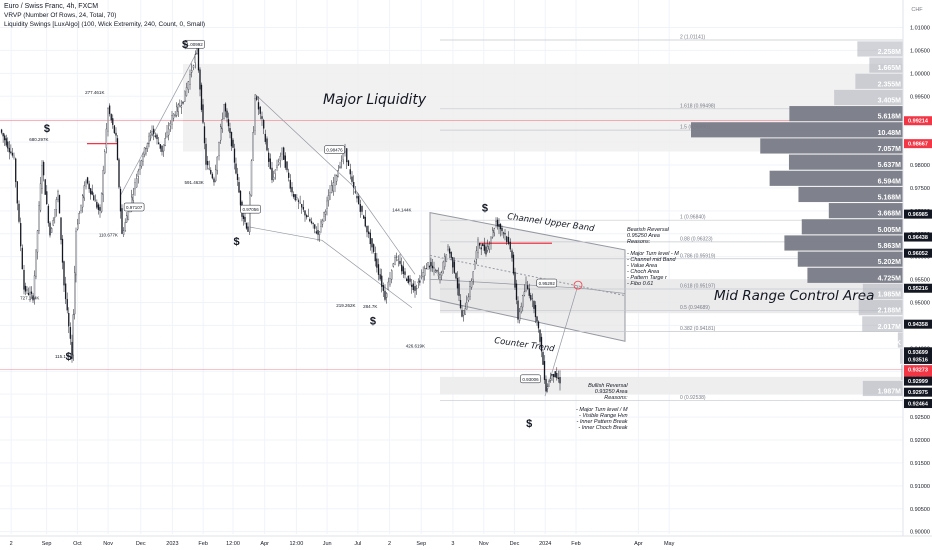 This screenshot has width=932, height=550. I want to click on x-tick-label: Apr, so click(638, 544).